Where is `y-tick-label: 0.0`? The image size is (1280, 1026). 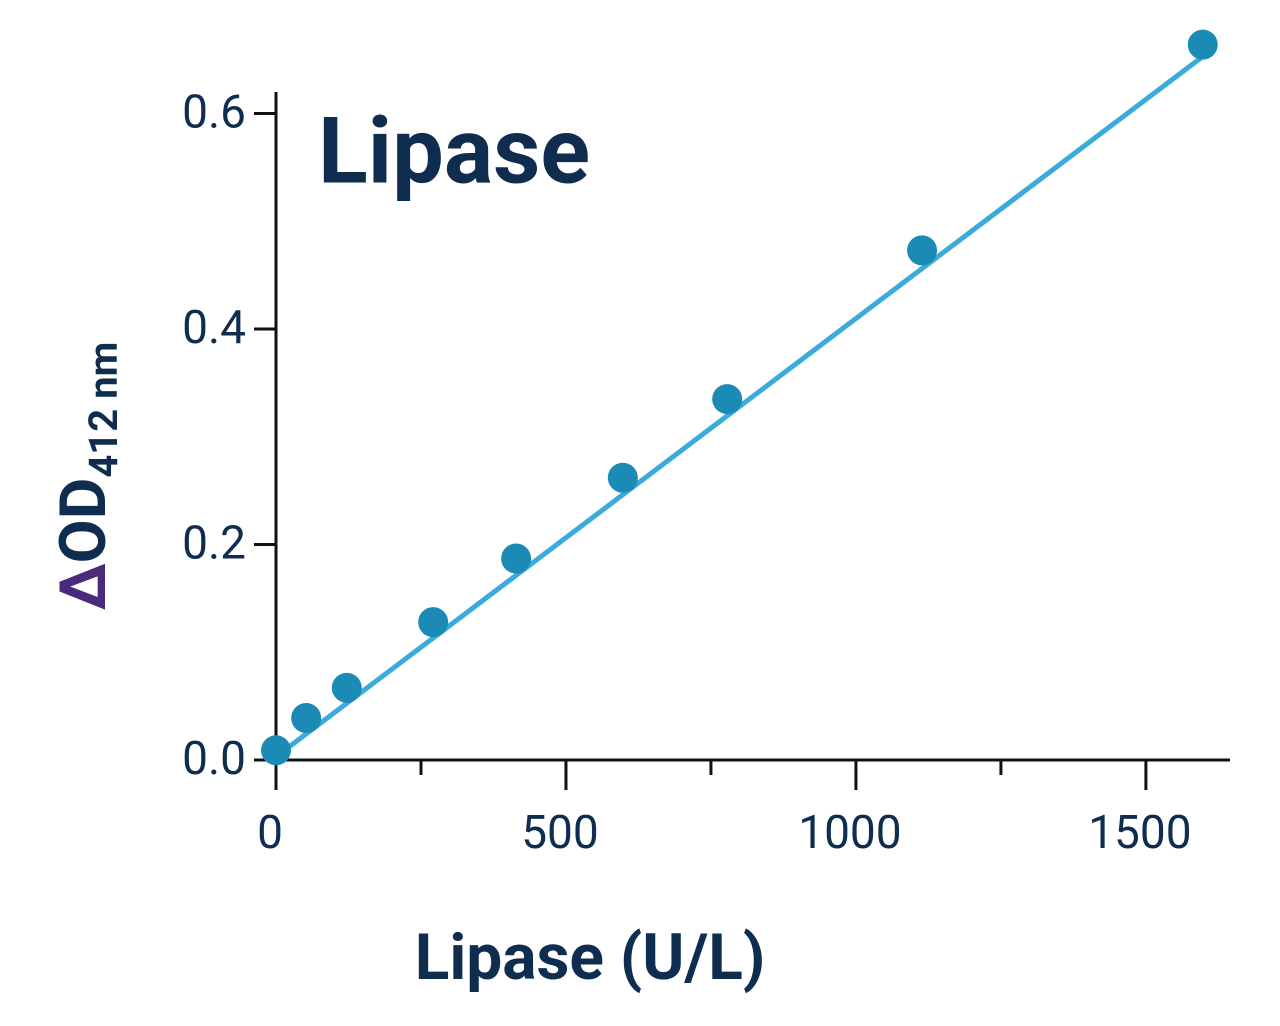
y-tick-label: 0.0 is located at coordinates (214, 759).